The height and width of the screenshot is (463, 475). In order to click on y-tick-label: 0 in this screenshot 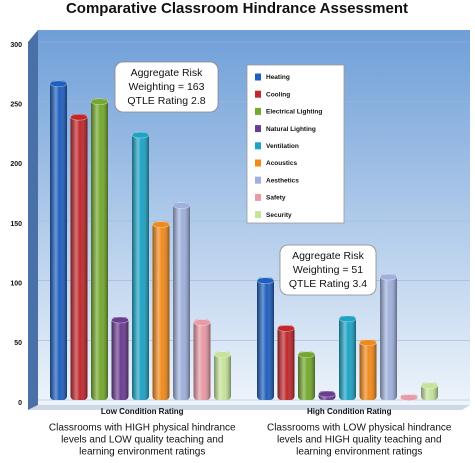, I will do `click(20, 403)`.